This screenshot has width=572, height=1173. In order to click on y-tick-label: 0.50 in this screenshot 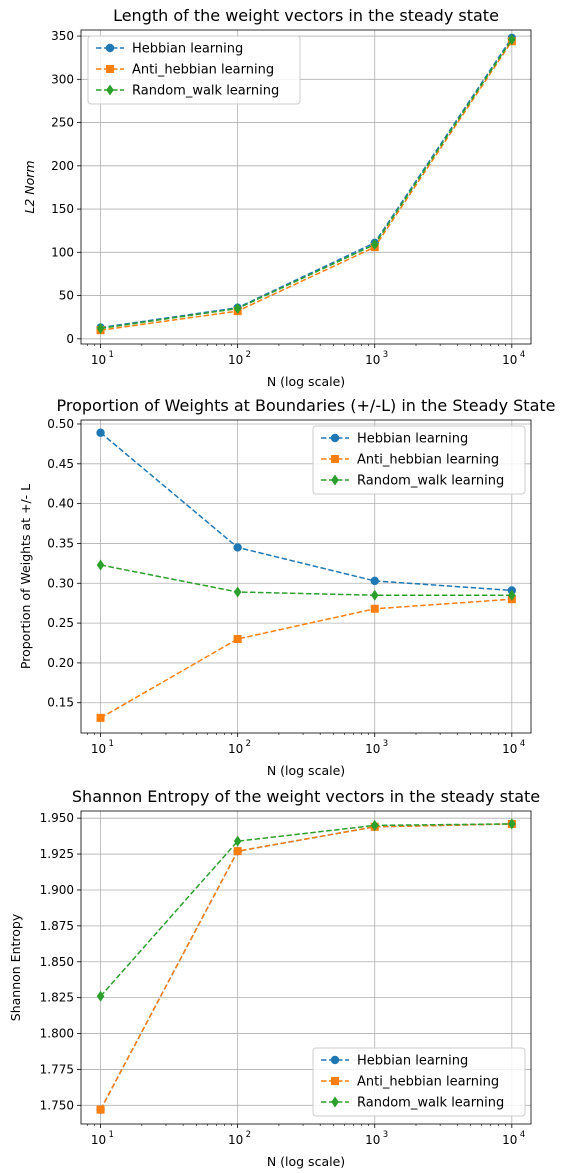, I will do `click(60, 424)`.